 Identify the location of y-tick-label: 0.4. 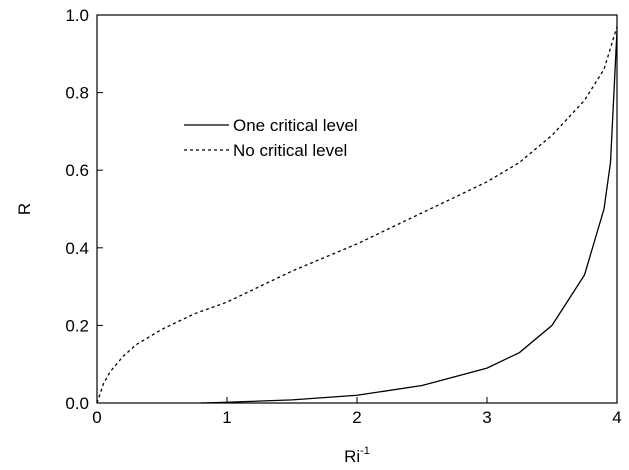
(77, 248).